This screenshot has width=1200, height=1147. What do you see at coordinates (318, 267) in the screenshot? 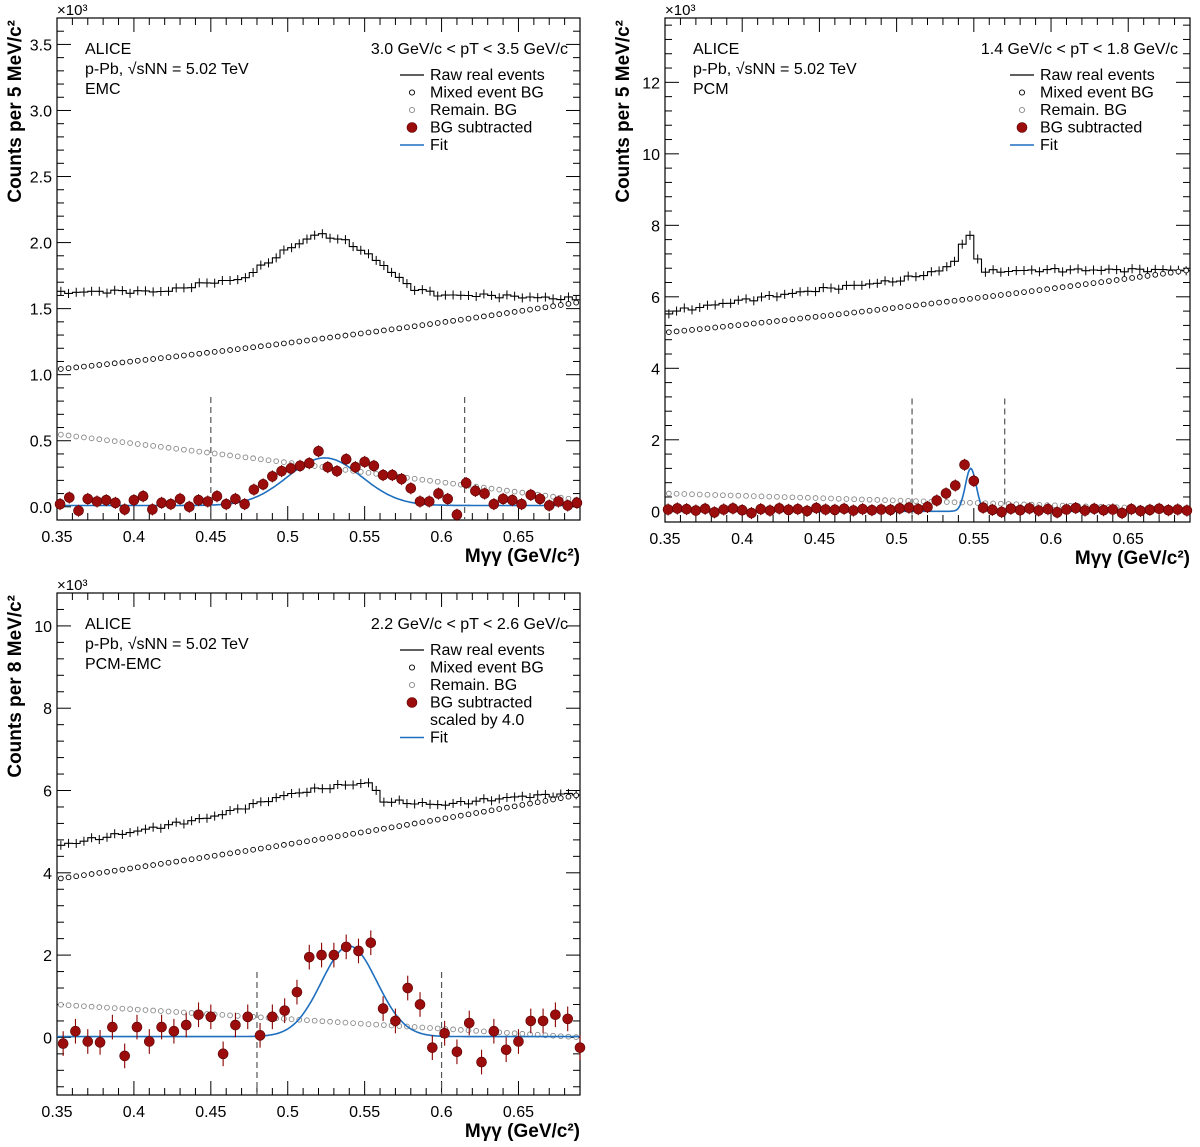
I see `raw-real-events-histogram` at bounding box center [318, 267].